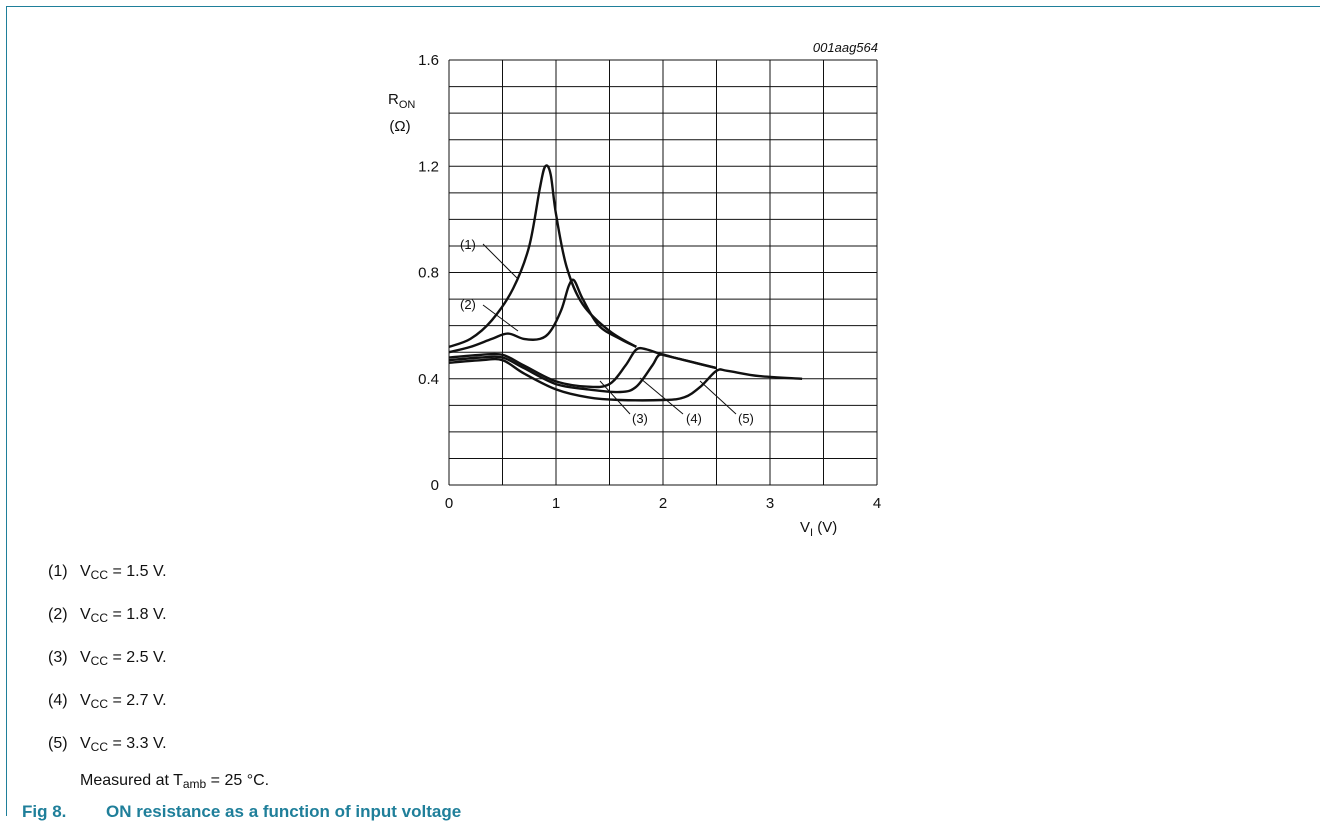 The width and height of the screenshot is (1322, 822). What do you see at coordinates (845, 47) in the screenshot?
I see `figure-id: 001aag564` at bounding box center [845, 47].